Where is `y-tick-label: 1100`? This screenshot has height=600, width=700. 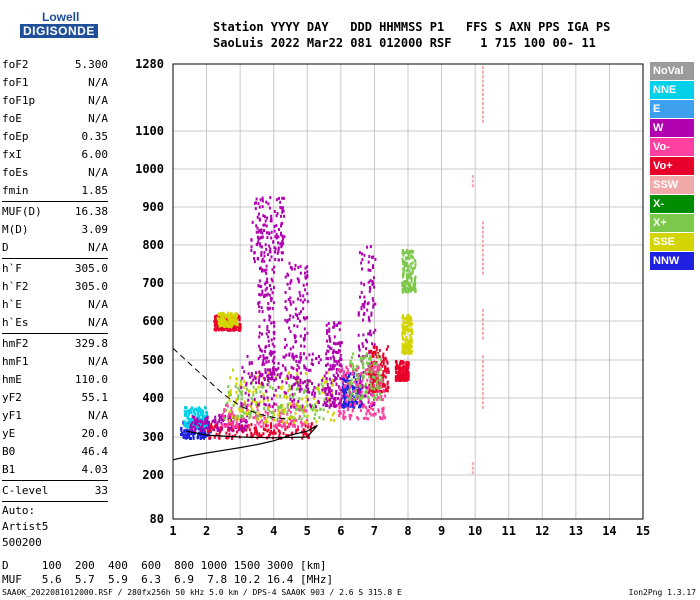 y-tick-label: 1100 is located at coordinates (149, 131).